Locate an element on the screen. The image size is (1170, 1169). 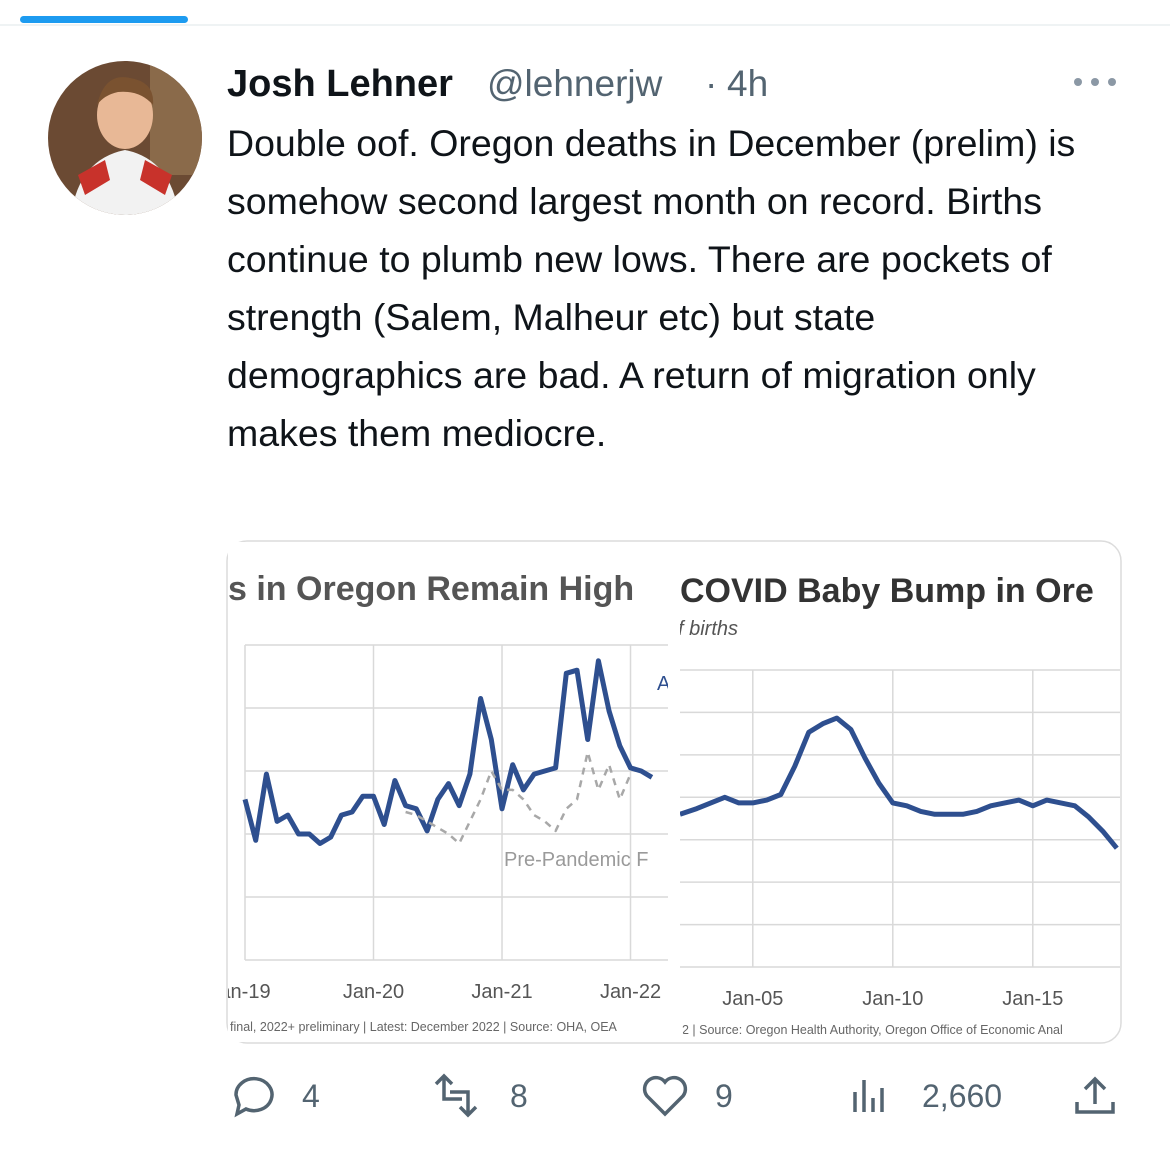
view-count: 2,660 is located at coordinates (962, 1096).